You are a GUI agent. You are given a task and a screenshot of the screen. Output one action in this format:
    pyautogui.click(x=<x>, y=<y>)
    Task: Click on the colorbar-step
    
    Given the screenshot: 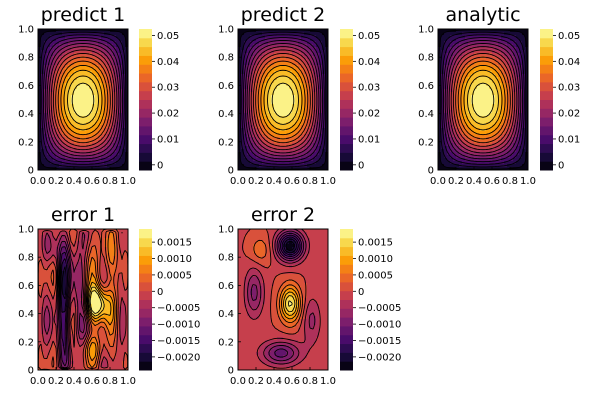 What is the action you would take?
    pyautogui.click(x=346, y=86)
    